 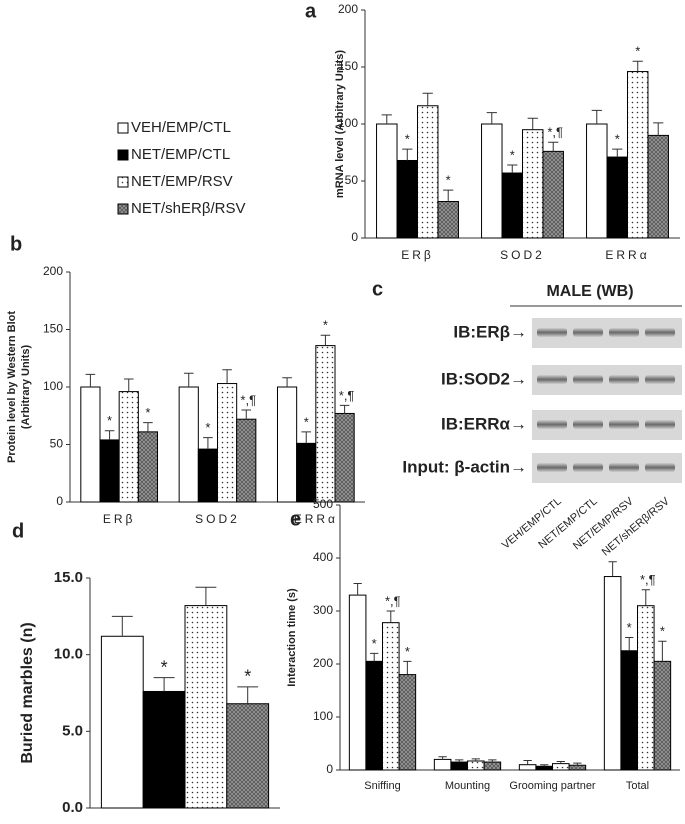 What do you see at coordinates (311, 11) in the screenshot?
I see `panel-label: a` at bounding box center [311, 11].